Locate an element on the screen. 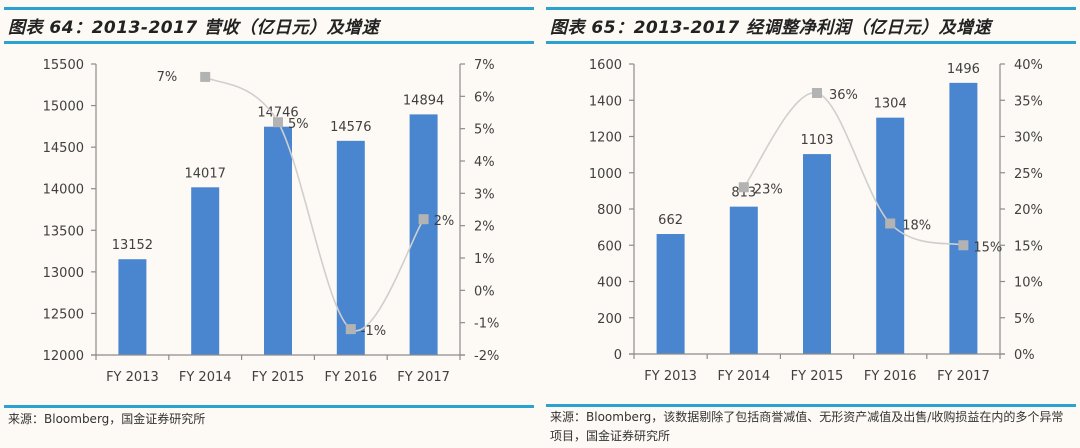 The width and height of the screenshot is (1080, 448). bar-value-label: 14017 is located at coordinates (205, 173).